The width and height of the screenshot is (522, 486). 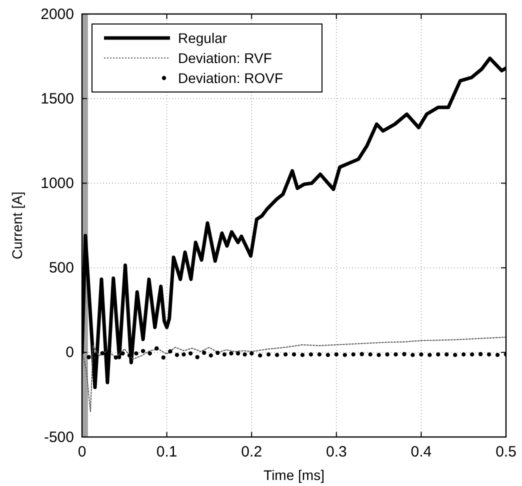 I want to click on x-tick-label: 0.4, so click(x=421, y=452).